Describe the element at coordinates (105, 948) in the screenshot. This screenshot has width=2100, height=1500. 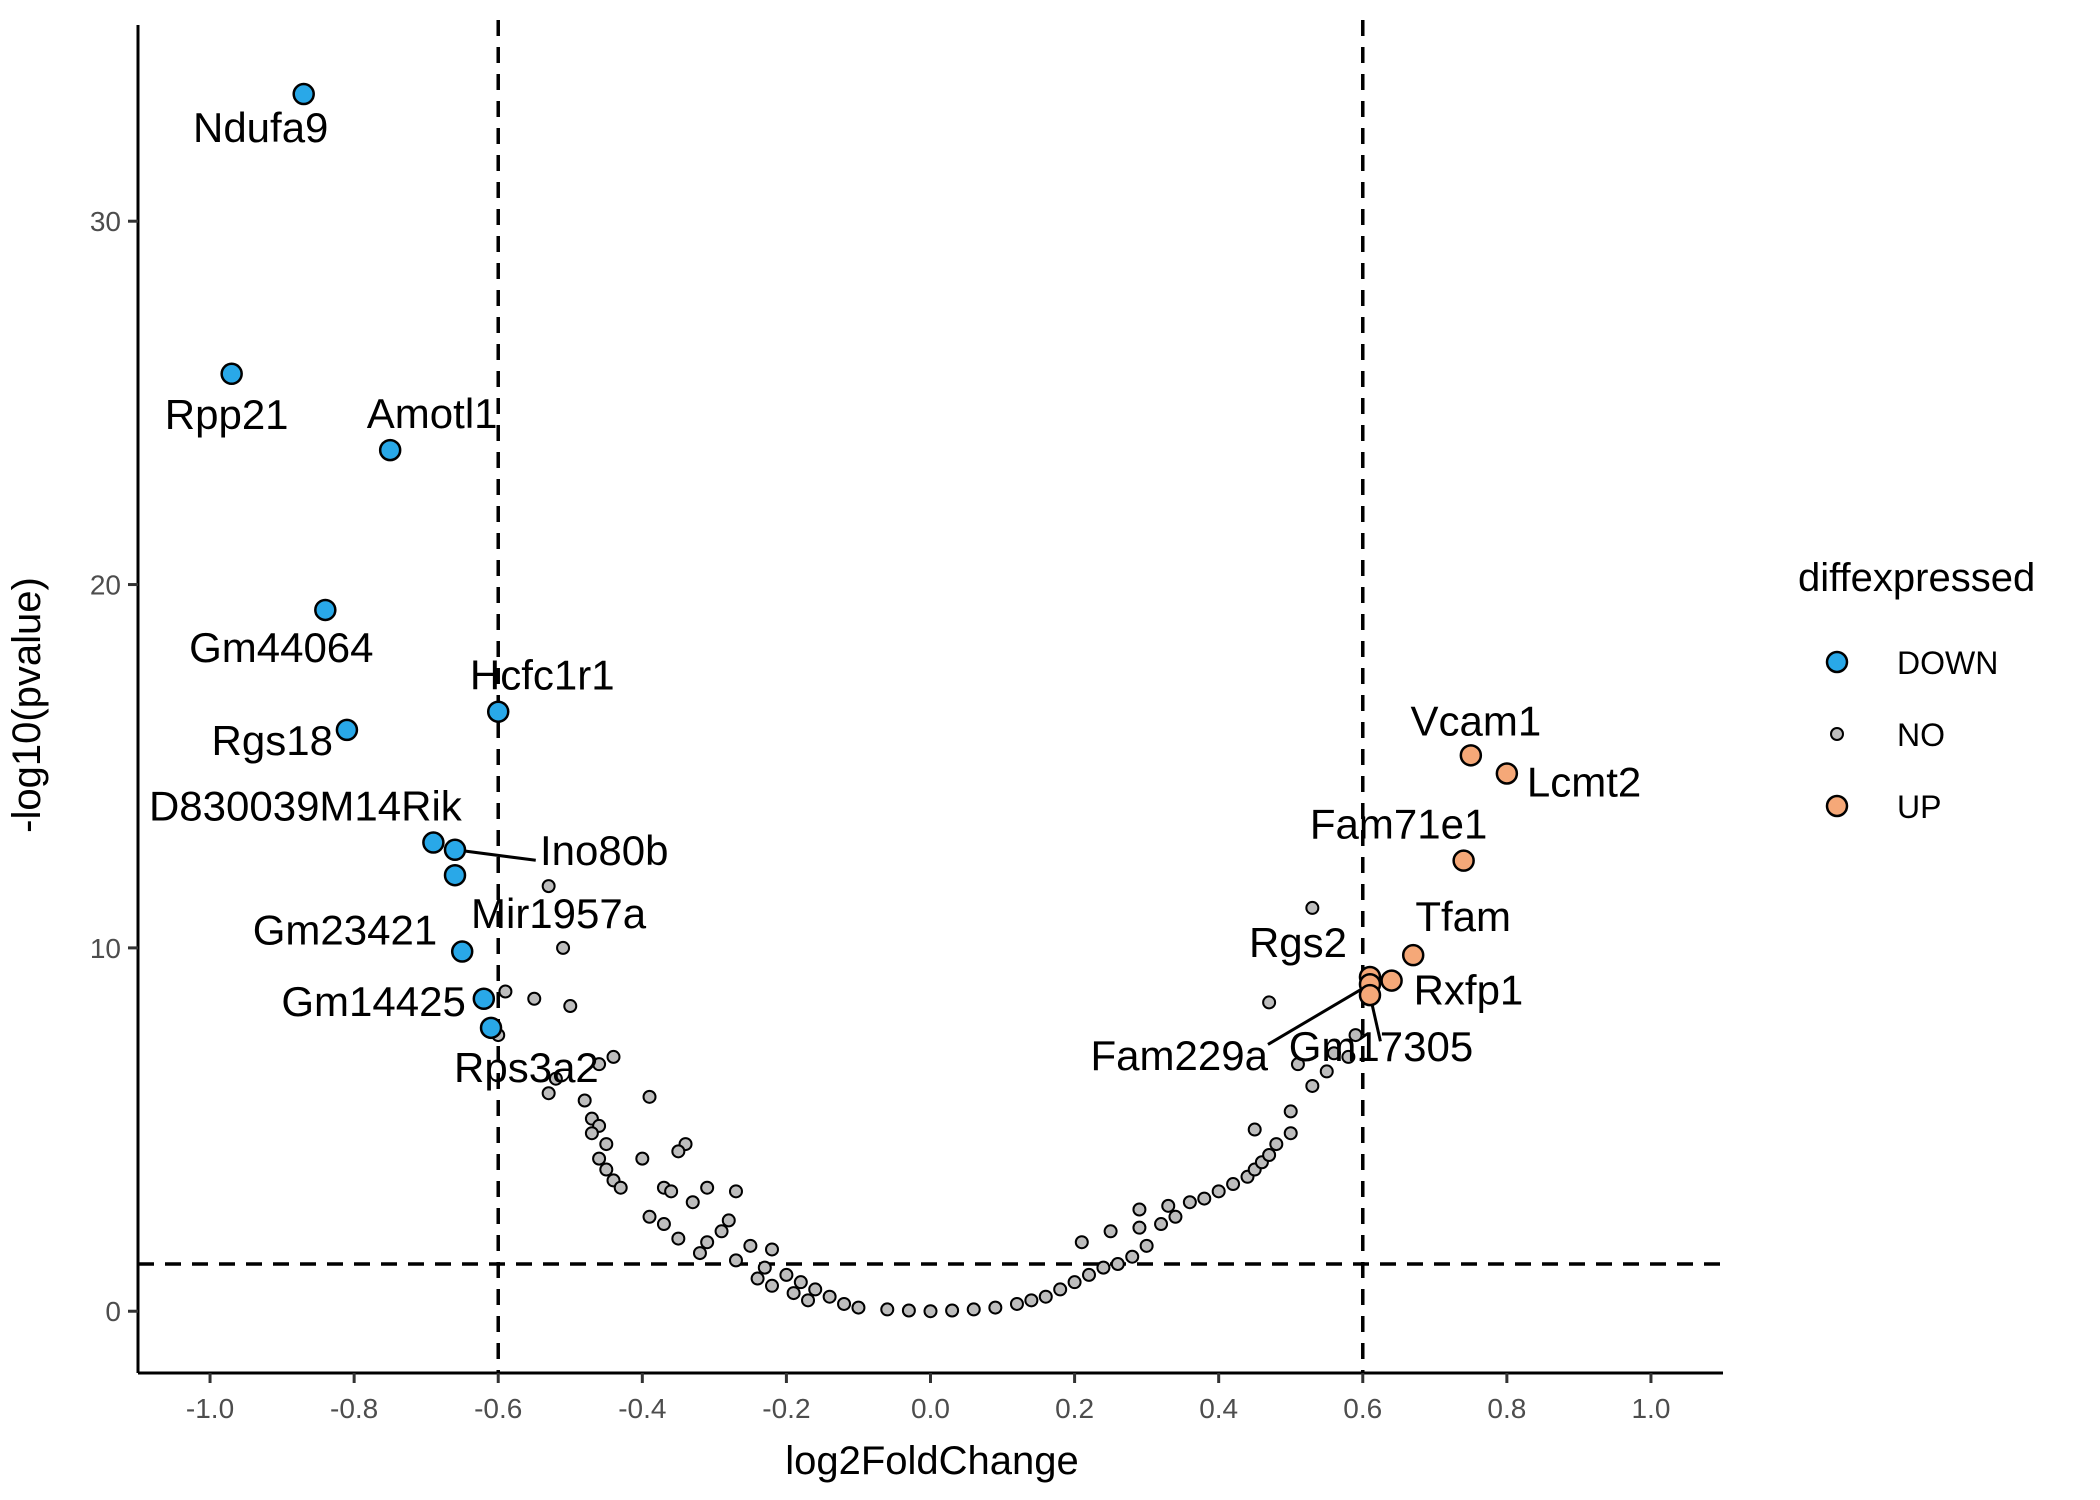
I see `y-tick-label: 10` at that location.